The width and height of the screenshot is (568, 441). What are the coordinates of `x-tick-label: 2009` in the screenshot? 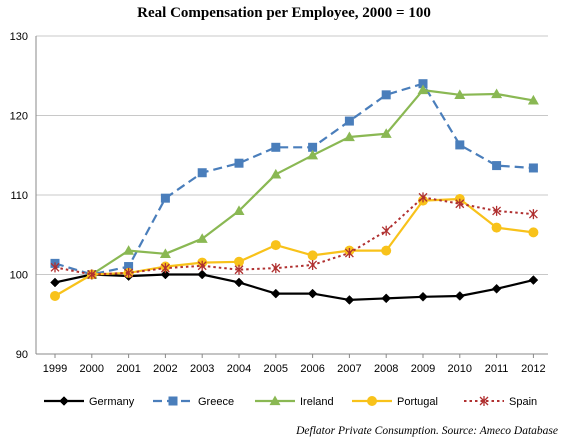 It's located at (423, 369).